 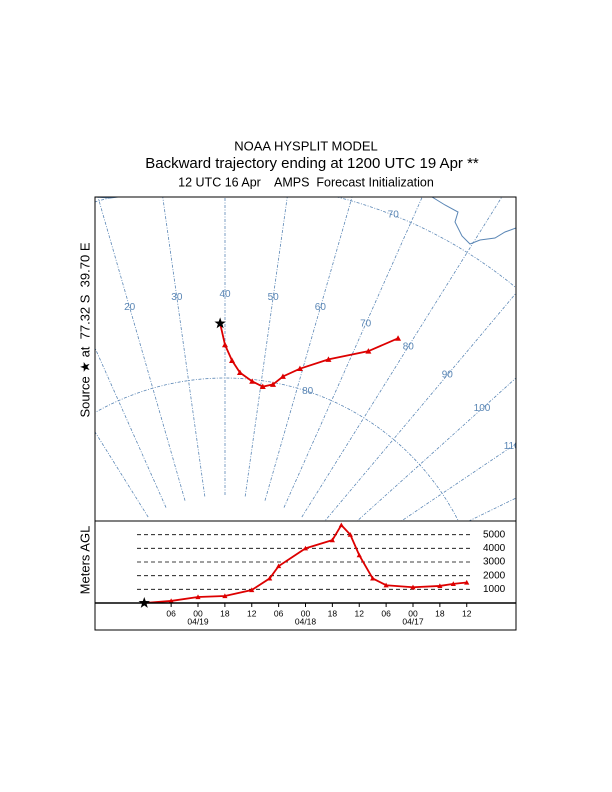 What do you see at coordinates (494, 589) in the screenshot?
I see `y-tick-label: 1000` at bounding box center [494, 589].